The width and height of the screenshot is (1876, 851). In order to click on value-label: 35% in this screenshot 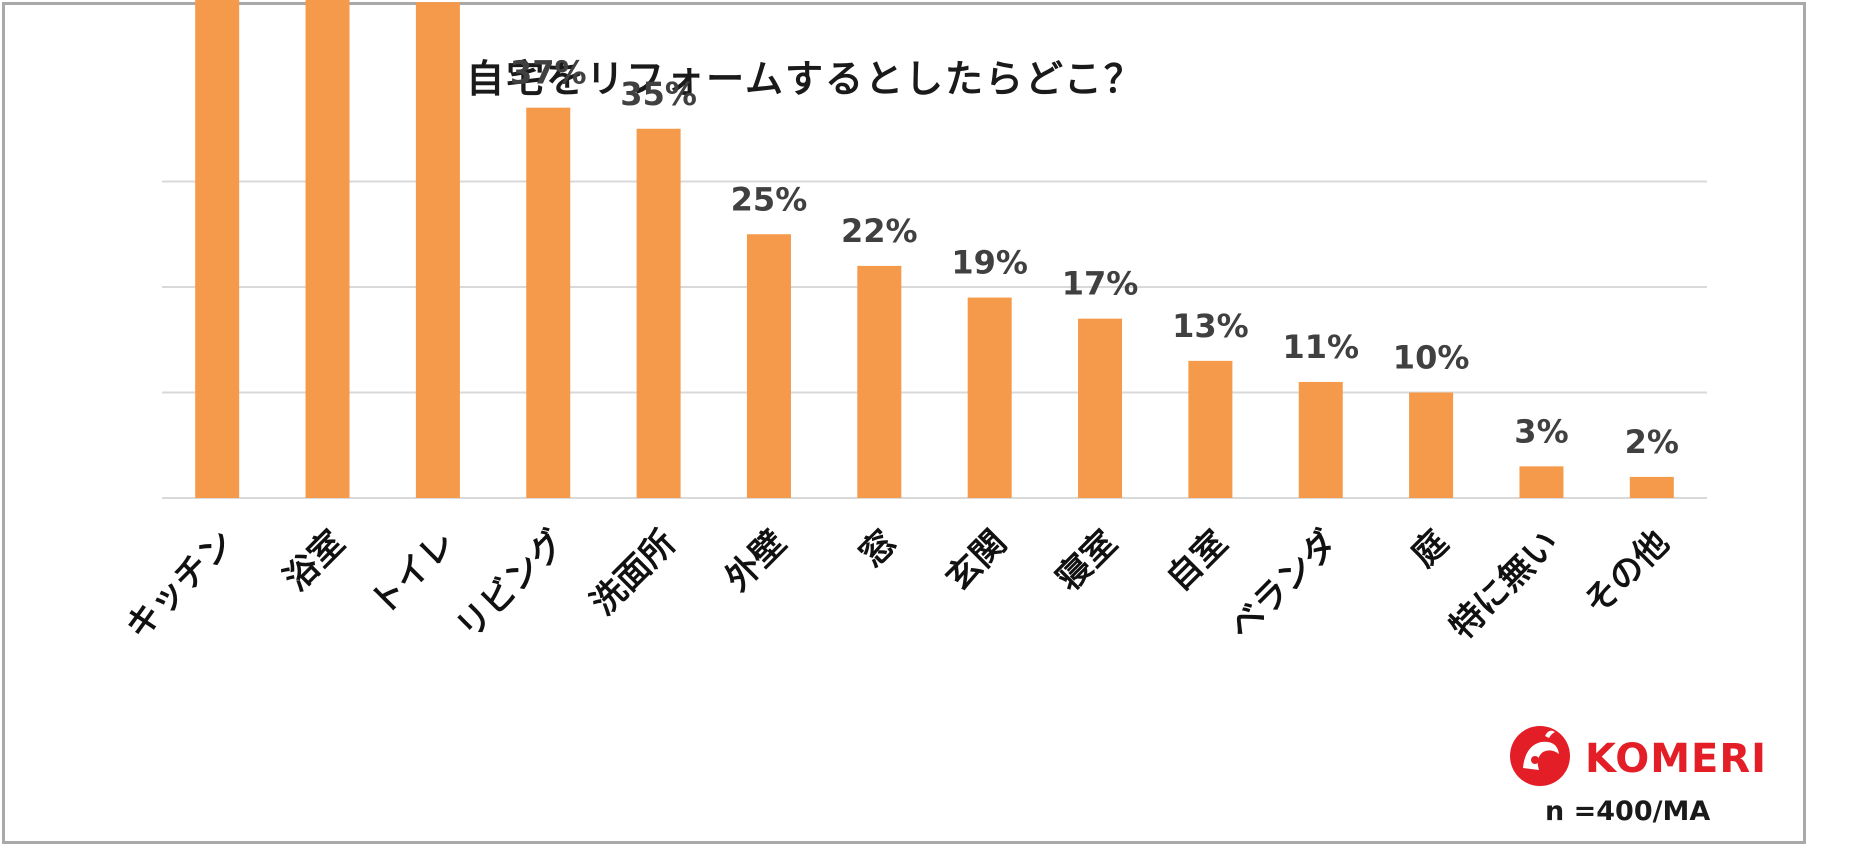, I will do `click(658, 94)`.